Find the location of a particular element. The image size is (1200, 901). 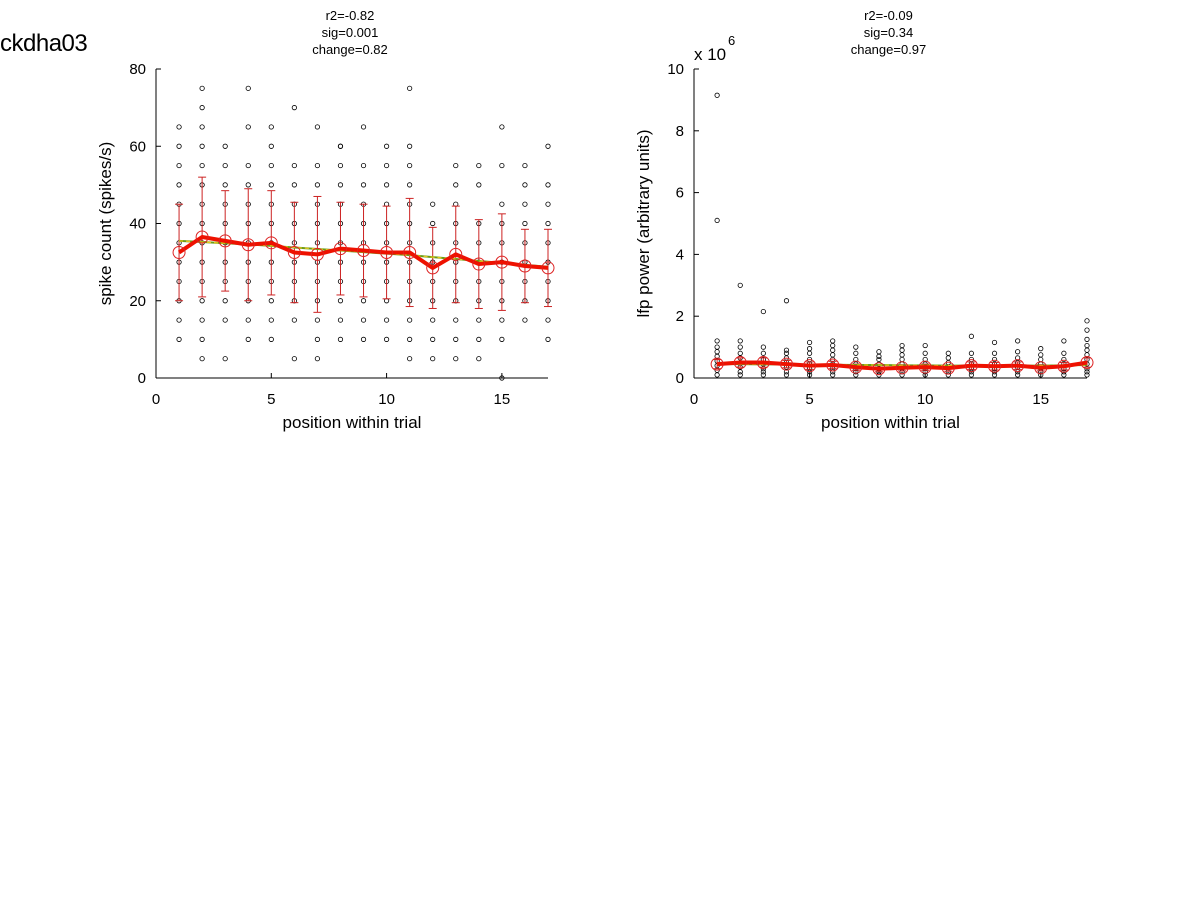

stat-line: change=0.97 is located at coordinates (889, 49).